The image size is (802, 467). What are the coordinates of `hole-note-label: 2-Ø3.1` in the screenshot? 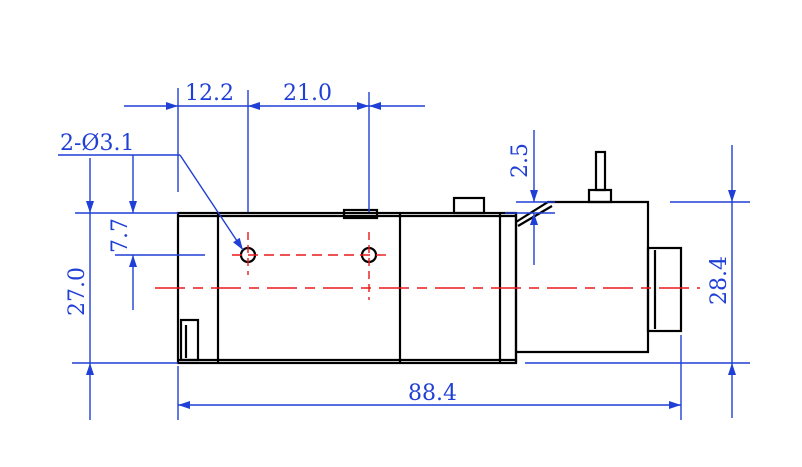 It's located at (97, 143).